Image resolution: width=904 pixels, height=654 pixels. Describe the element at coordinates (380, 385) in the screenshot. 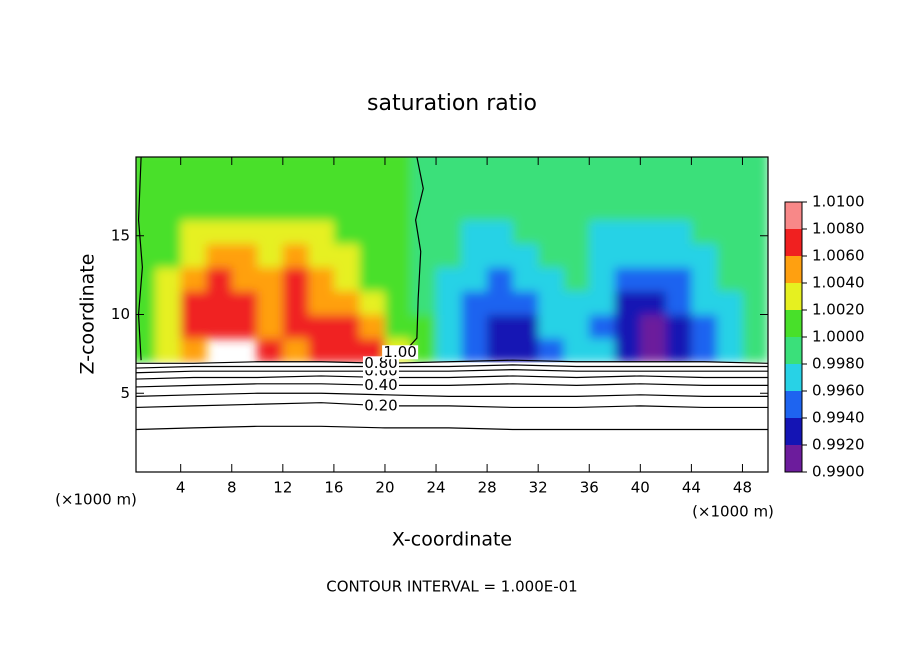

I see `contour-label: 0.40` at that location.